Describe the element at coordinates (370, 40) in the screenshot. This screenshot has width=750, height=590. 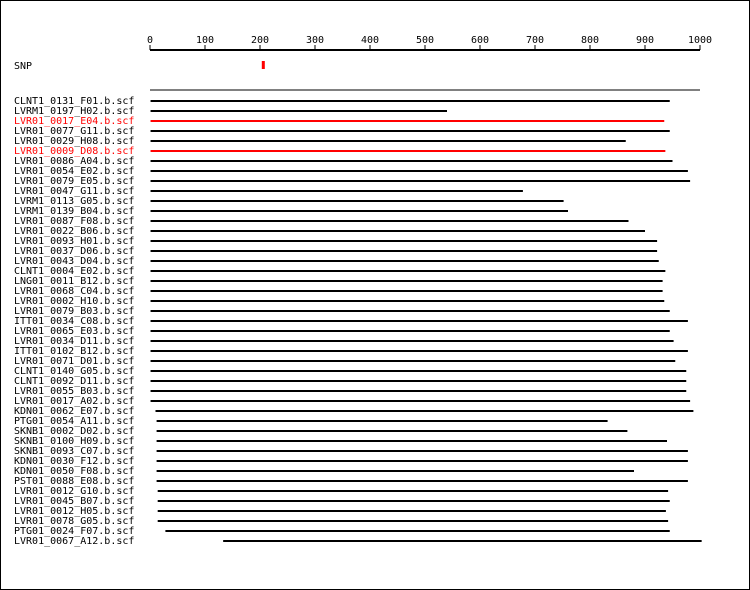
I see `axis-tick-label: 400` at that location.